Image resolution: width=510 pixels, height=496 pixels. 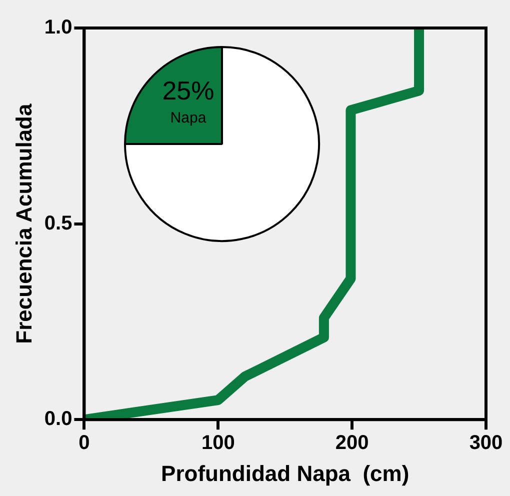 What do you see at coordinates (188, 117) in the screenshot?
I see `slice-label: Napa` at bounding box center [188, 117].